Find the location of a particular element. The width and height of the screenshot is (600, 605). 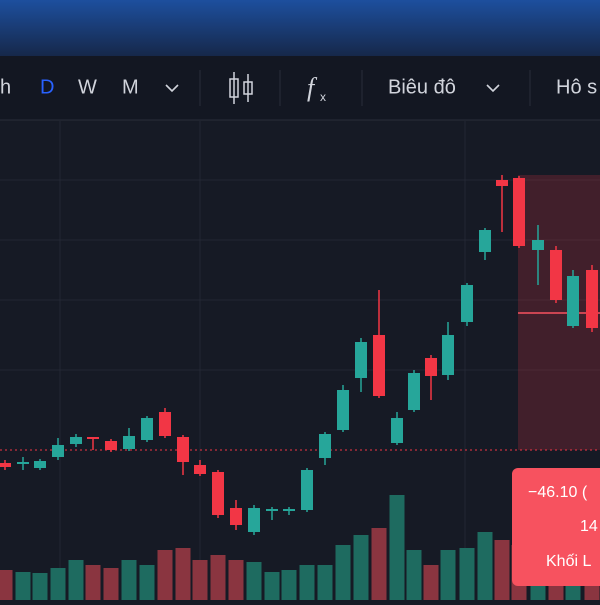

header-bar is located at coordinates (300, 28).